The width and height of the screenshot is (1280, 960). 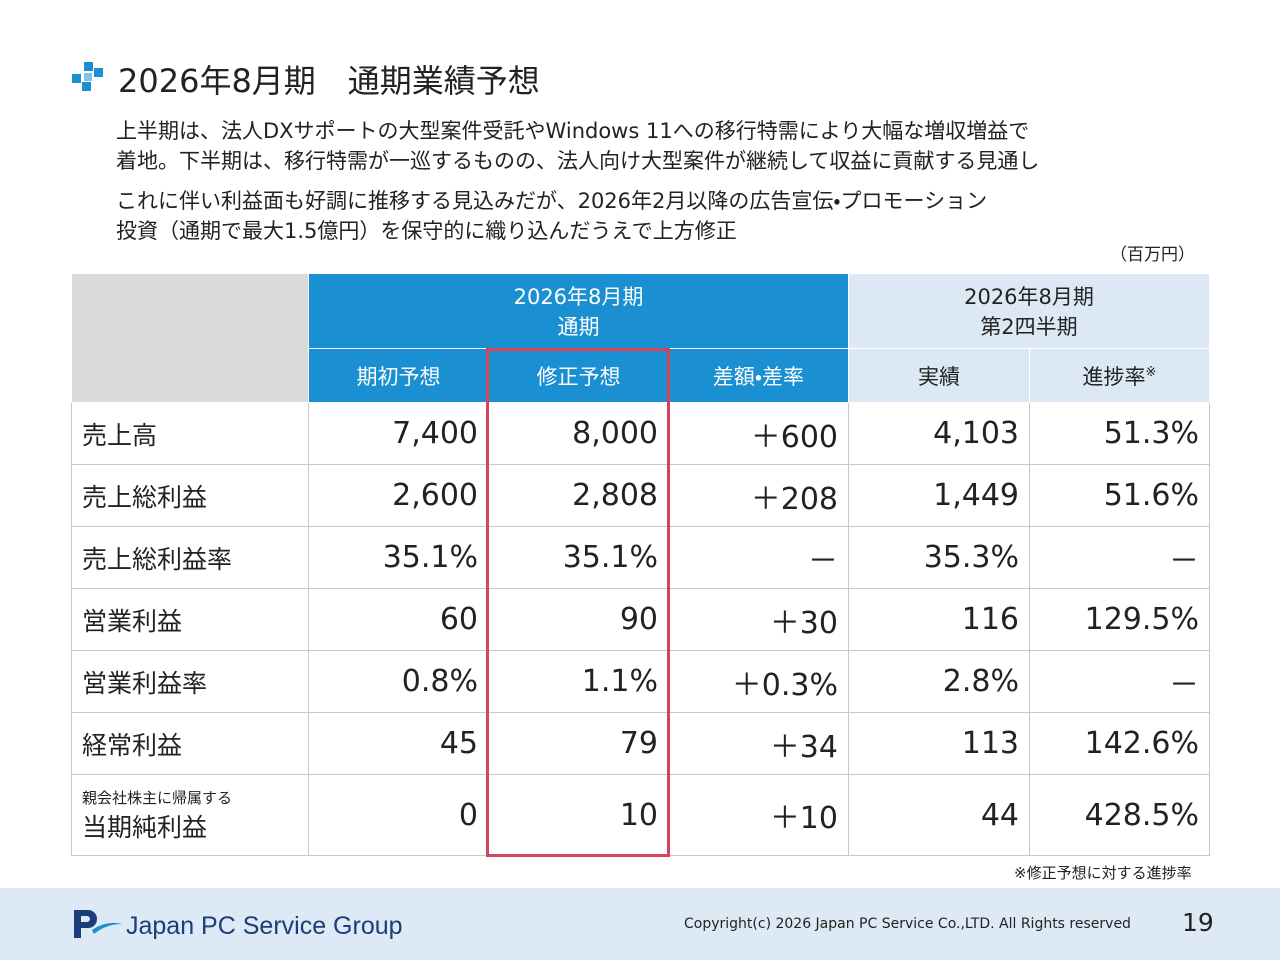 I want to click on row-label: 売上高, so click(x=190, y=433).